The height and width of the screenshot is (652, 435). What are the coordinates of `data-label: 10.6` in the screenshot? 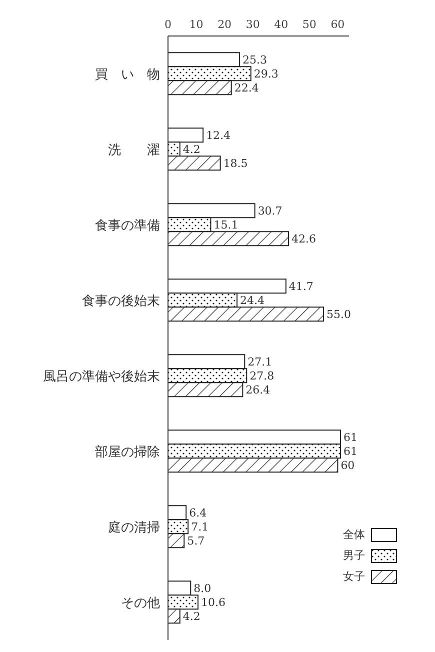 It's located at (213, 603).